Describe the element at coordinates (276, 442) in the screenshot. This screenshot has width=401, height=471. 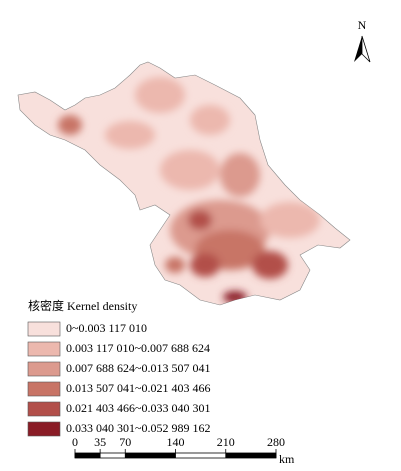
I see `scale-tick-label: 280` at that location.